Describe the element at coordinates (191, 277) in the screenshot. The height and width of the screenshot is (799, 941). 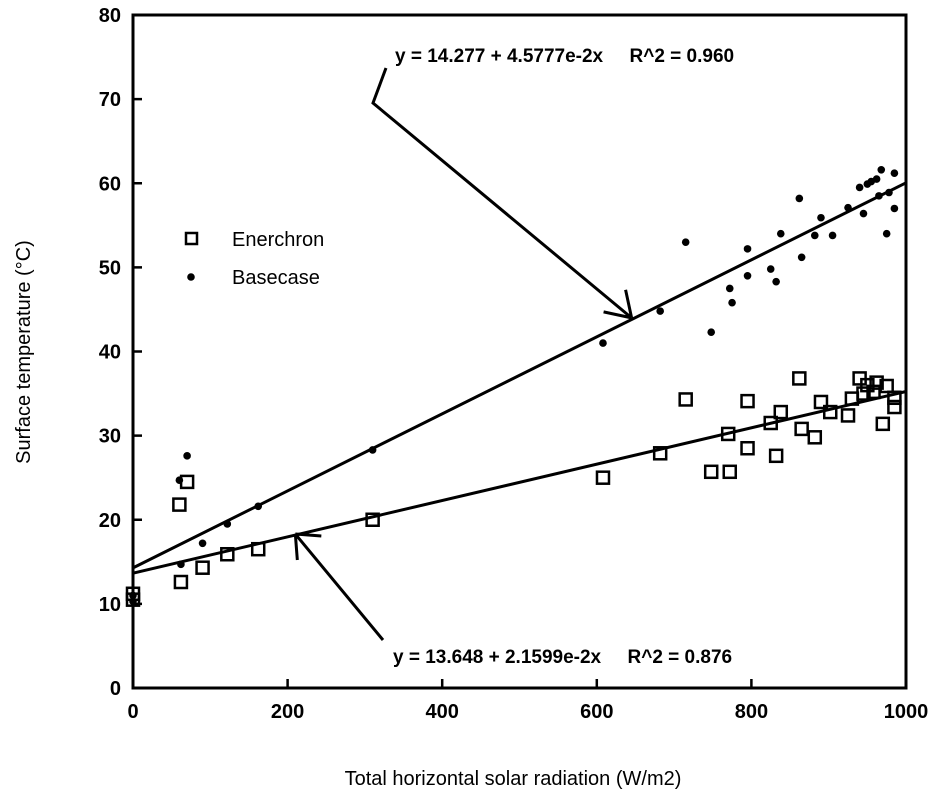
I see `legend-marker-basecase` at that location.